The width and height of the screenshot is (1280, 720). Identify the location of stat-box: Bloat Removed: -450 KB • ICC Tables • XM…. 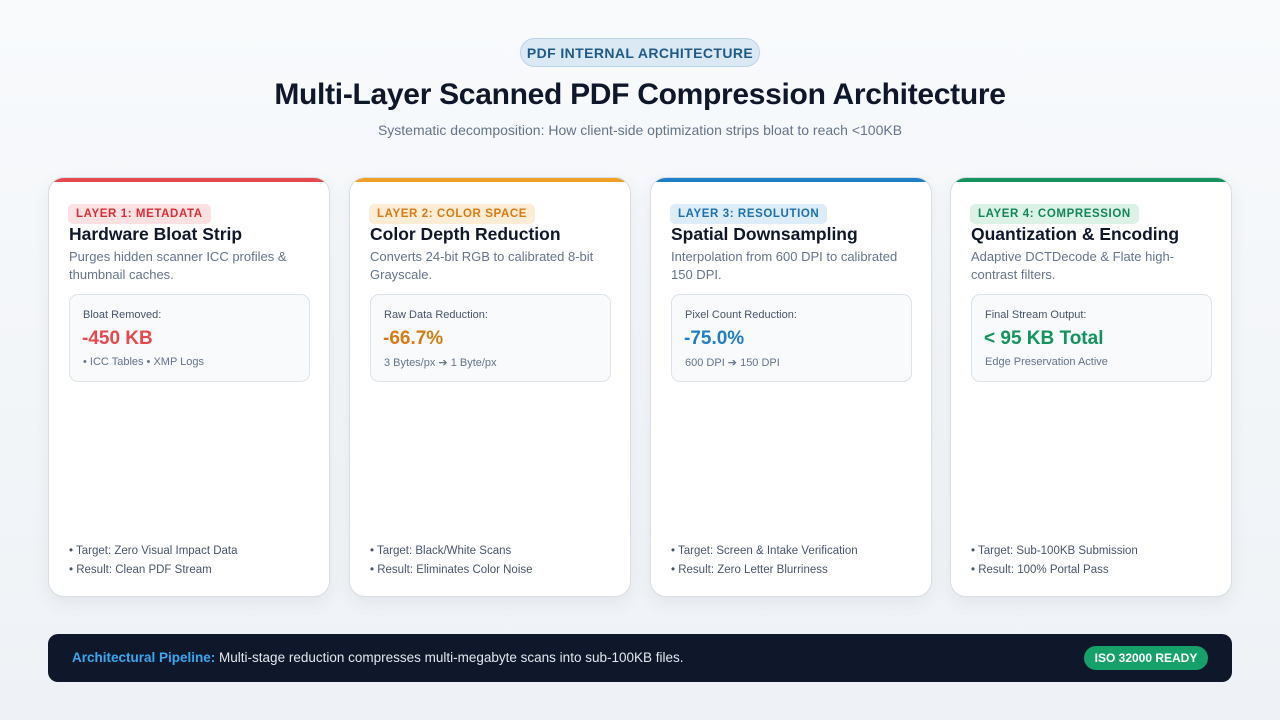
(189, 338).